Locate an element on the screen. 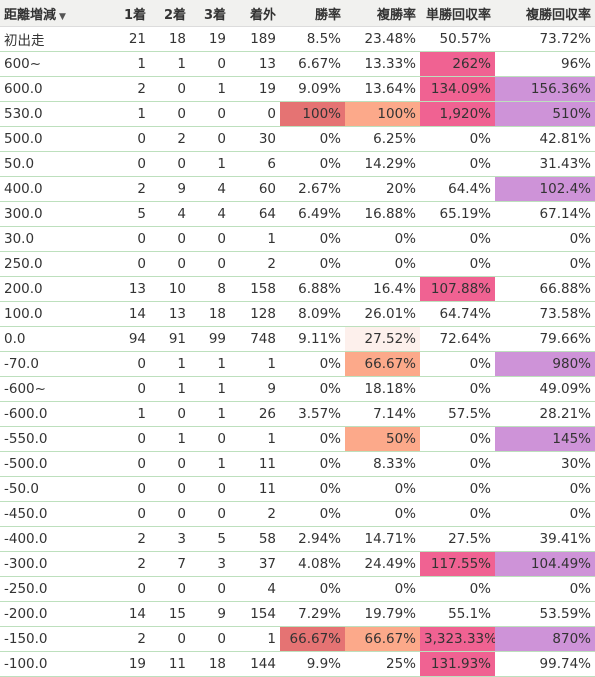  cell-place-return-rate: 30% is located at coordinates (545, 464).